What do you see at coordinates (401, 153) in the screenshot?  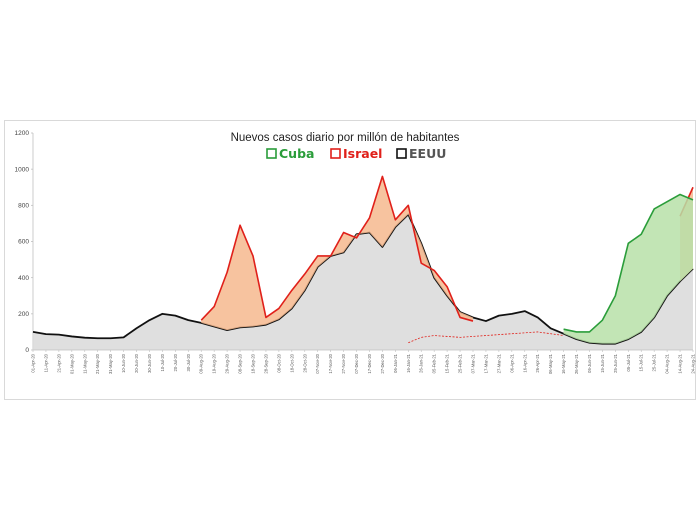 I see `legend-swatch-eeuu` at bounding box center [401, 153].